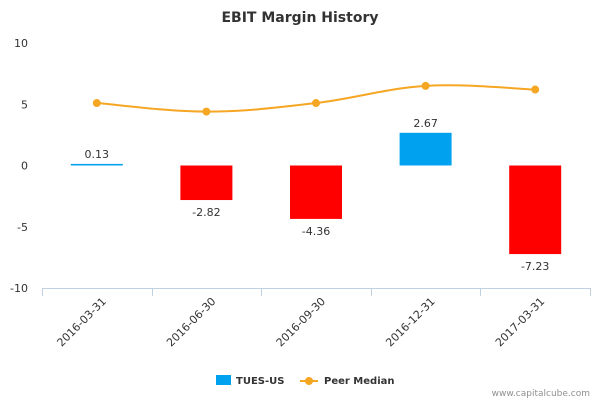 This screenshot has width=600, height=400. What do you see at coordinates (359, 381) in the screenshot?
I see `legend-label-peer-median: Peer Median` at bounding box center [359, 381].